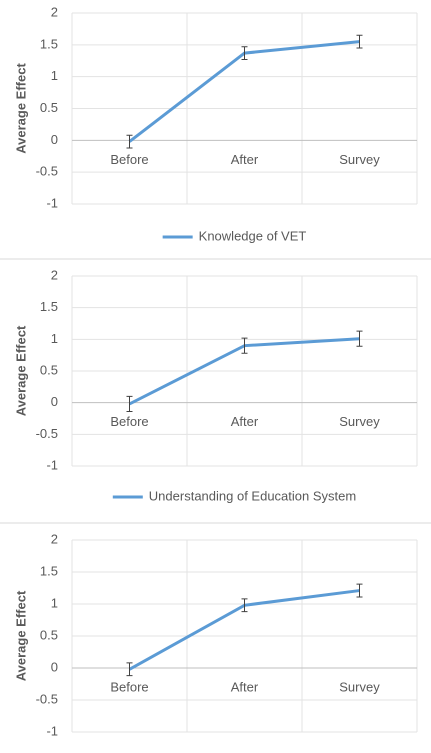 This screenshot has height=753, width=431. I want to click on legend-label: Knowledge of VET, so click(253, 235).